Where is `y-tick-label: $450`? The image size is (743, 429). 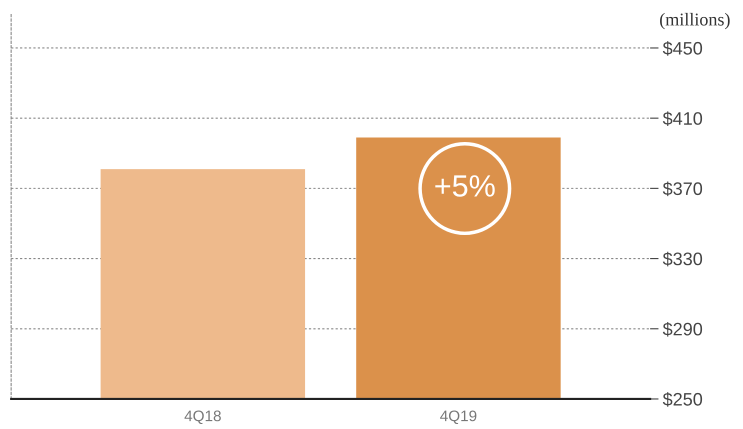
y-tick-label: $450 is located at coordinates (682, 48).